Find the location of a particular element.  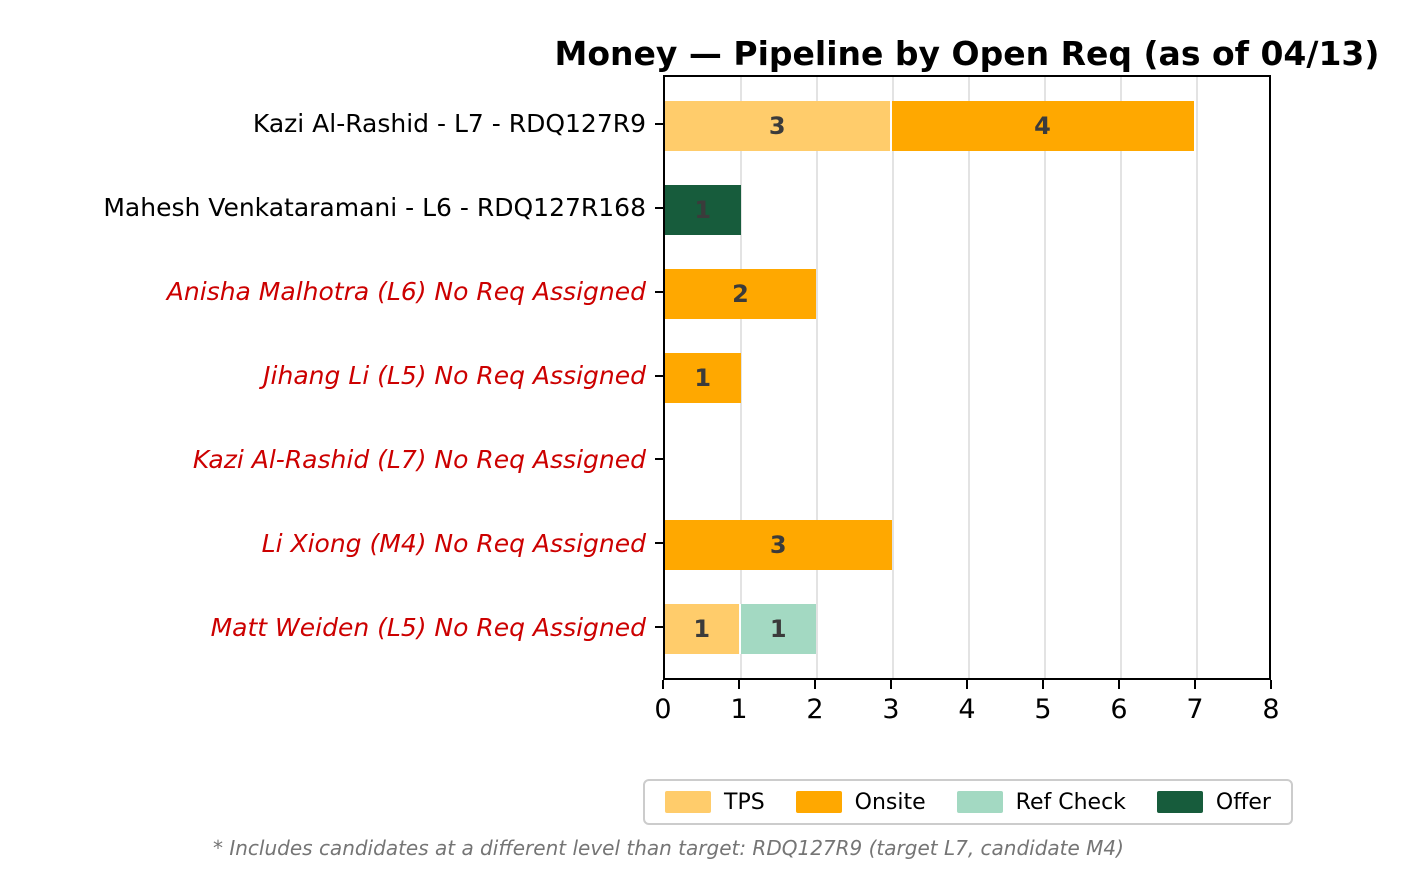

x-tick-label: 5 is located at coordinates (1043, 709).